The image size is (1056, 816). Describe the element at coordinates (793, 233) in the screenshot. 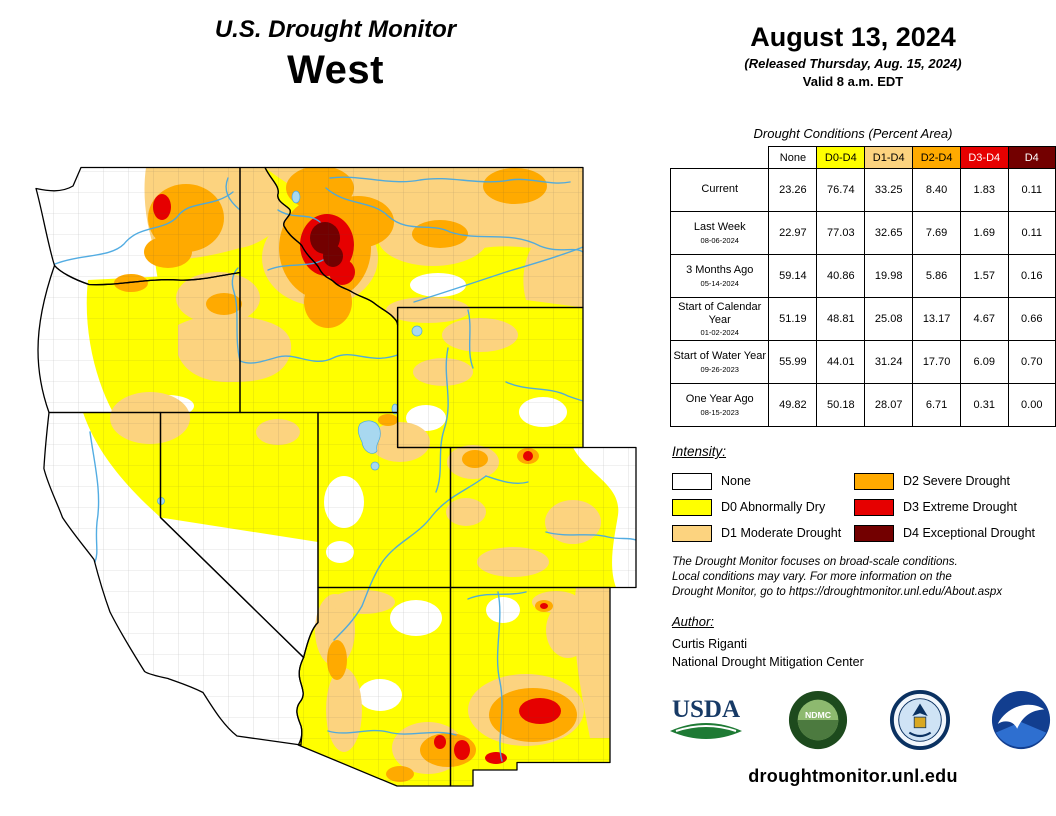

I see `table-cell: 22.97` at that location.